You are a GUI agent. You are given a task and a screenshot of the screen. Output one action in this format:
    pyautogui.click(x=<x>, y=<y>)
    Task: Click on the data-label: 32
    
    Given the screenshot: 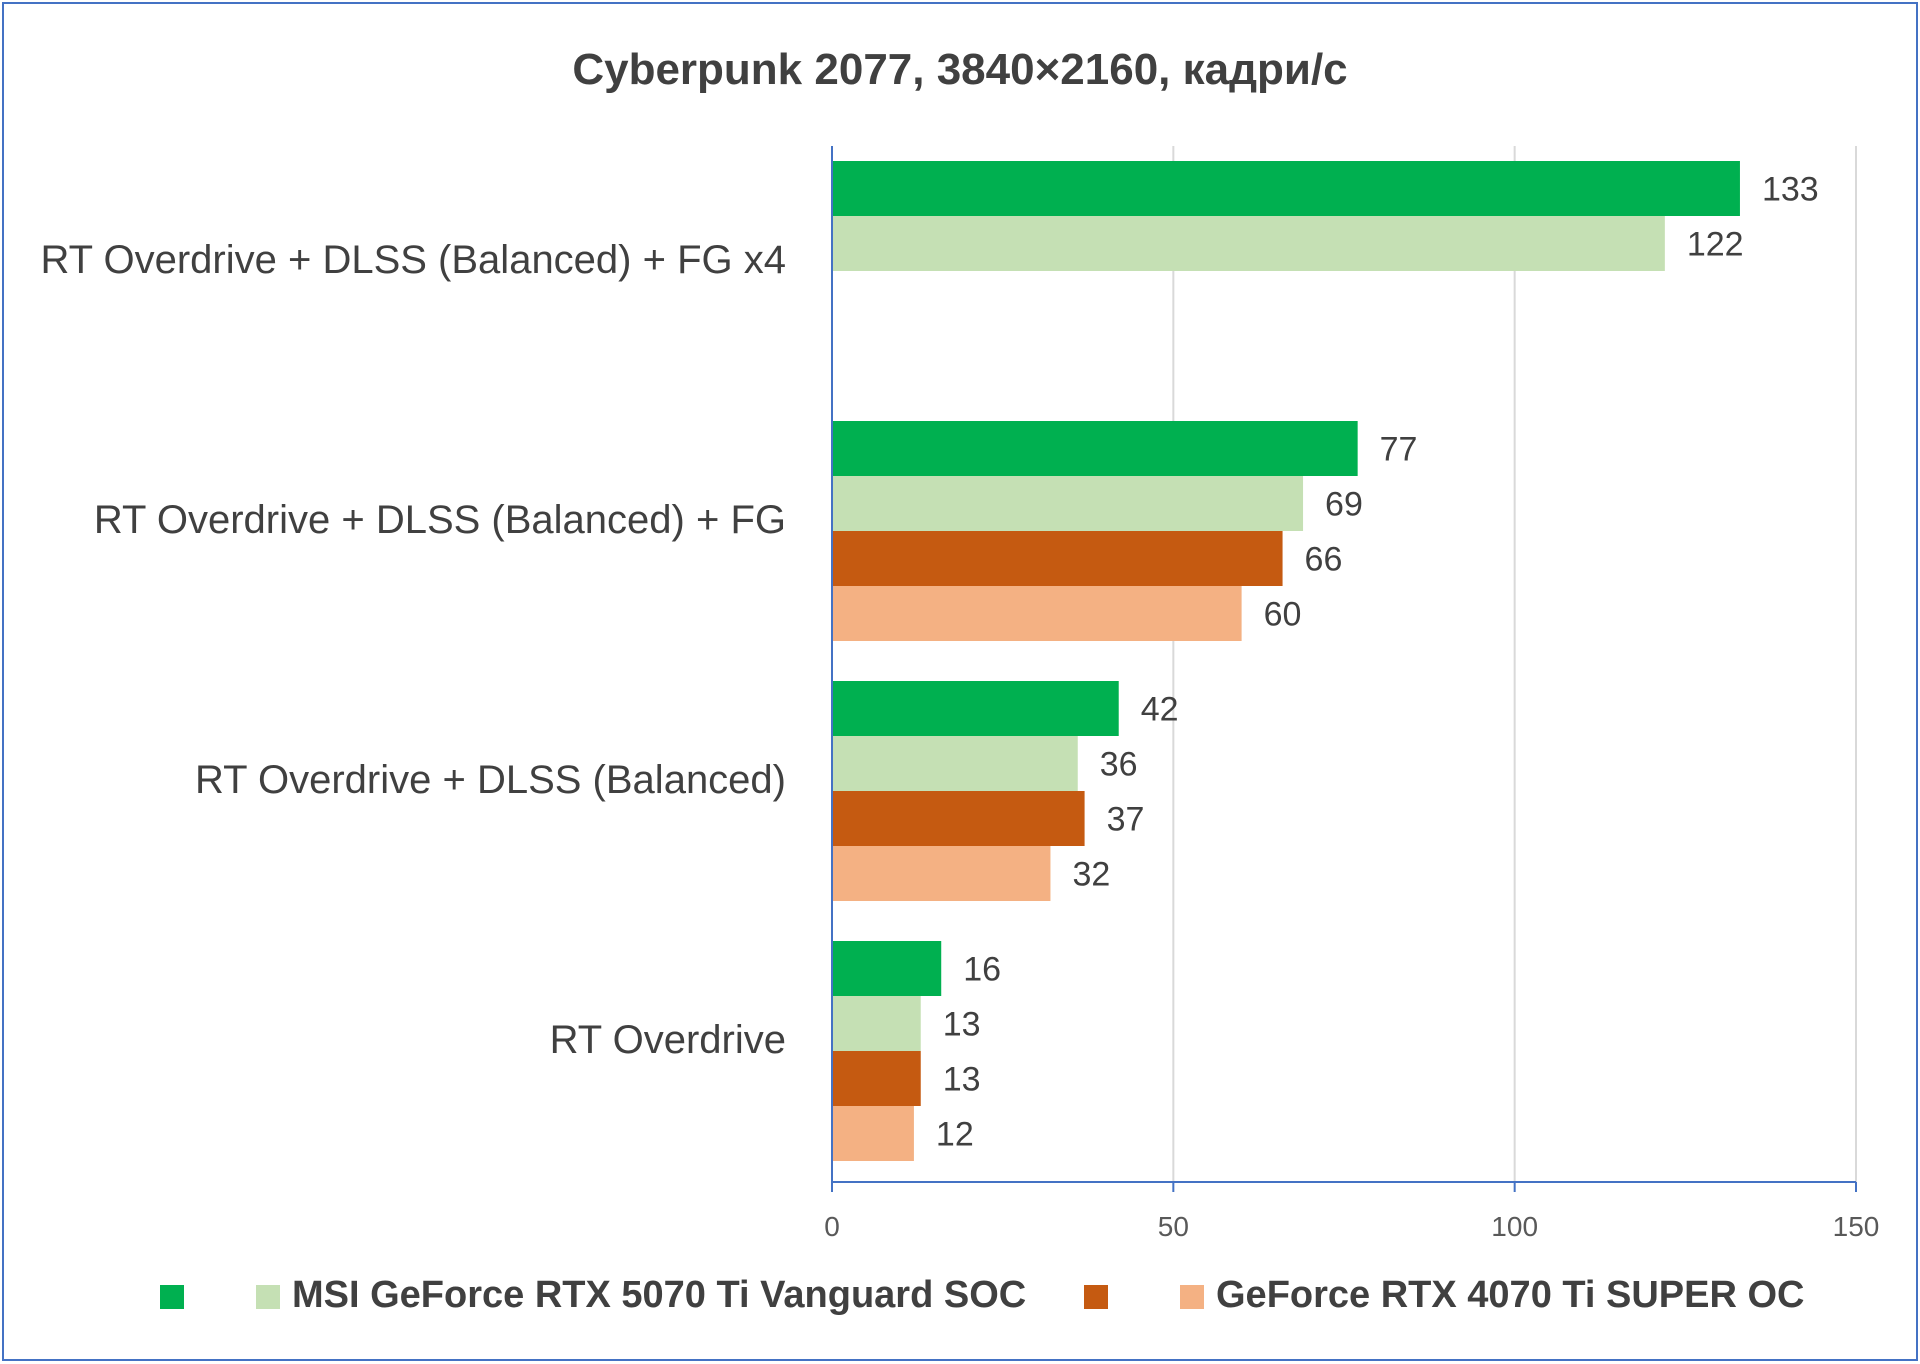 What is the action you would take?
    pyautogui.click(x=1091, y=875)
    